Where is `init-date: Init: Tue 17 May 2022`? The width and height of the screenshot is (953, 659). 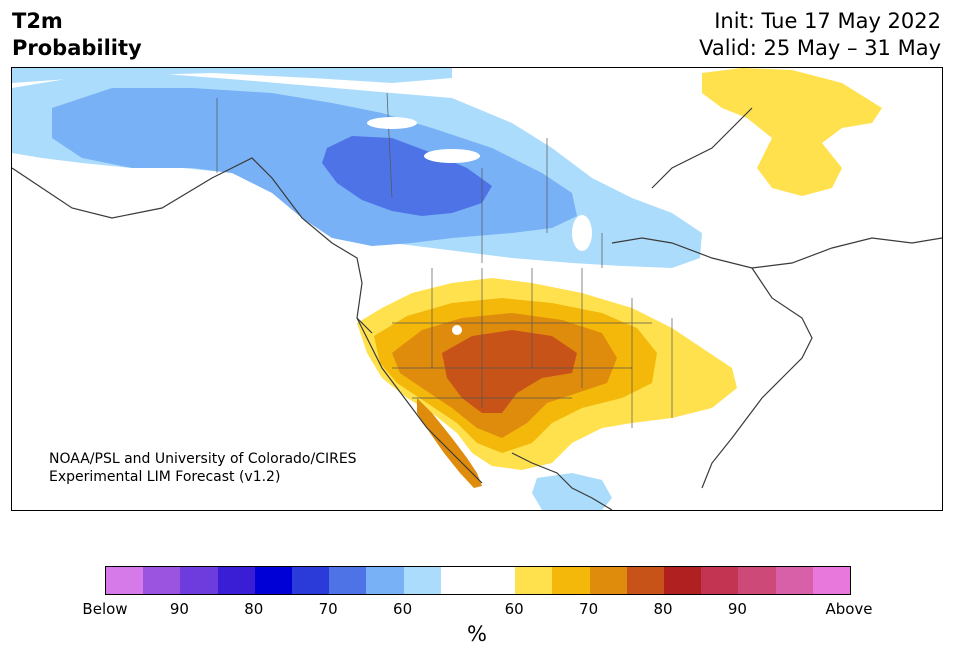
init-date: Init: Tue 17 May 2022 is located at coordinates (827, 21).